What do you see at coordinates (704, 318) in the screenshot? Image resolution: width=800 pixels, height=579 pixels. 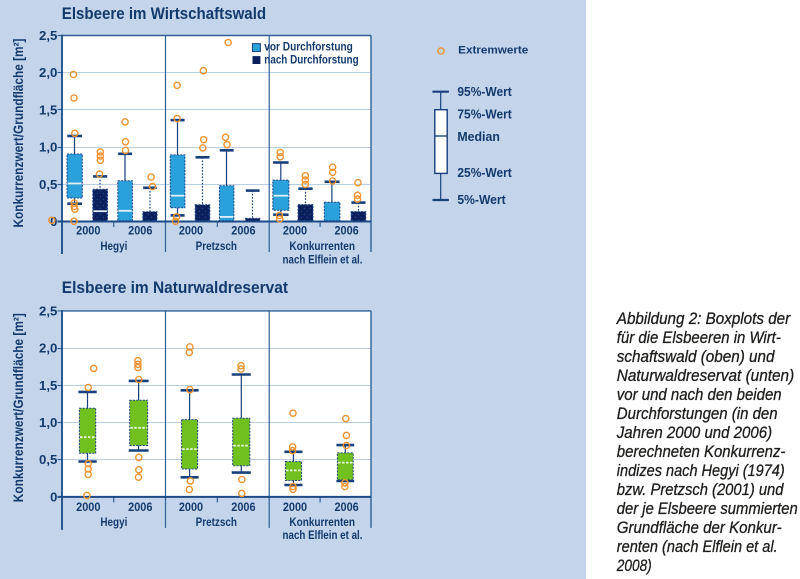 I see `svg-text: Abbildung 2: Boxplots der` at bounding box center [704, 318].